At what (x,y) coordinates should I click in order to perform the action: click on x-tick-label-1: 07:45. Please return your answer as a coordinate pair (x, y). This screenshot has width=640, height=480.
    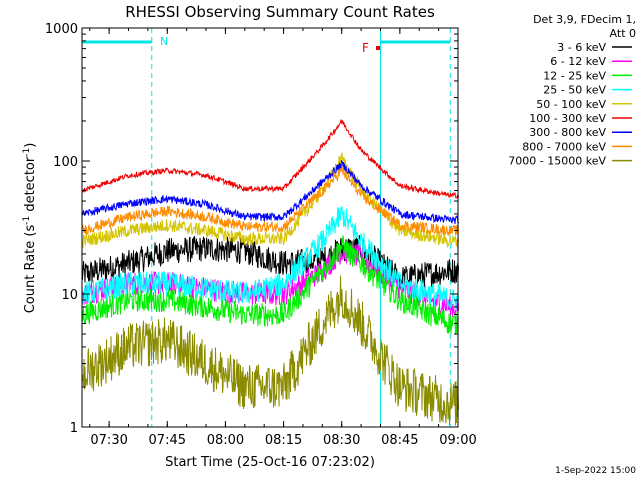
    Looking at the image, I should click on (167, 440).